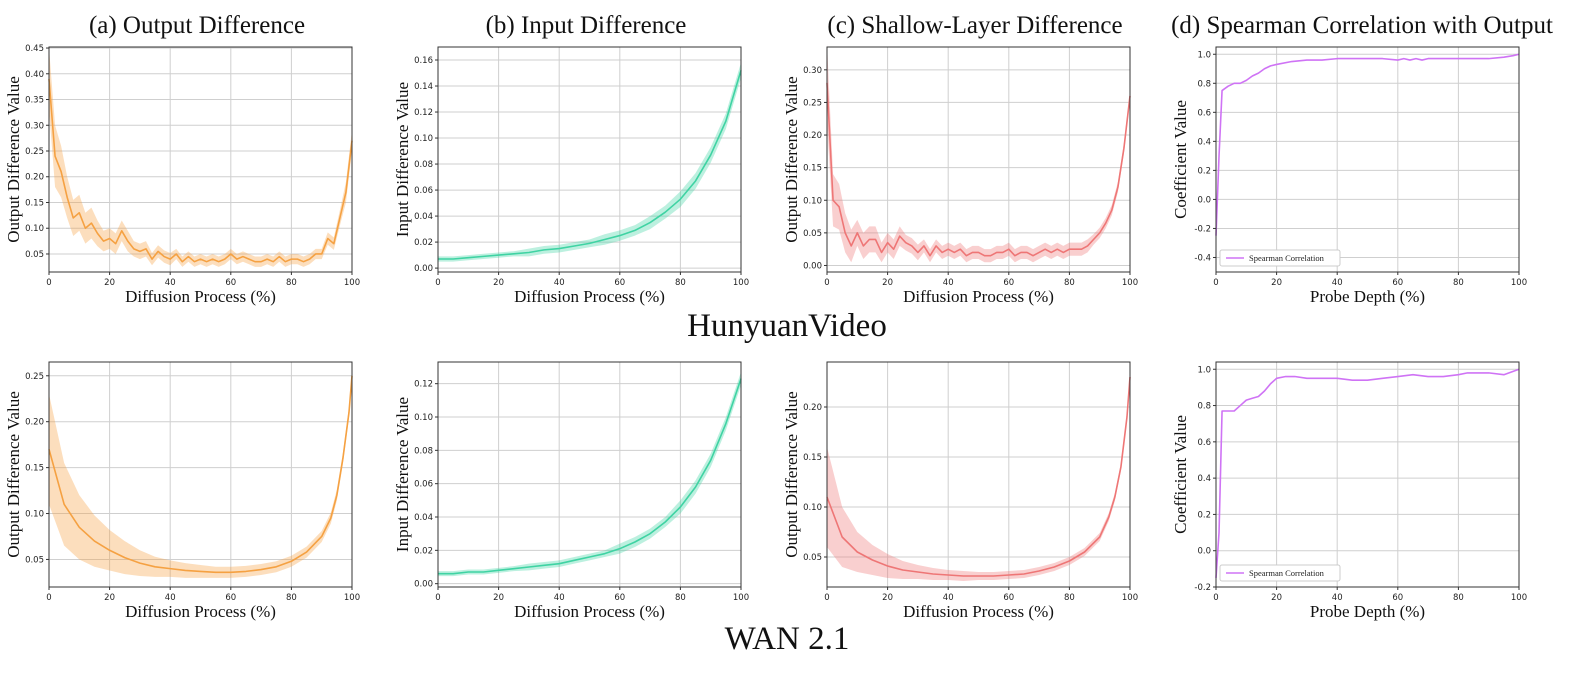 The image size is (1588, 685). What do you see at coordinates (423, 87) in the screenshot?
I see `y-tick-label: 0.14` at bounding box center [423, 87].